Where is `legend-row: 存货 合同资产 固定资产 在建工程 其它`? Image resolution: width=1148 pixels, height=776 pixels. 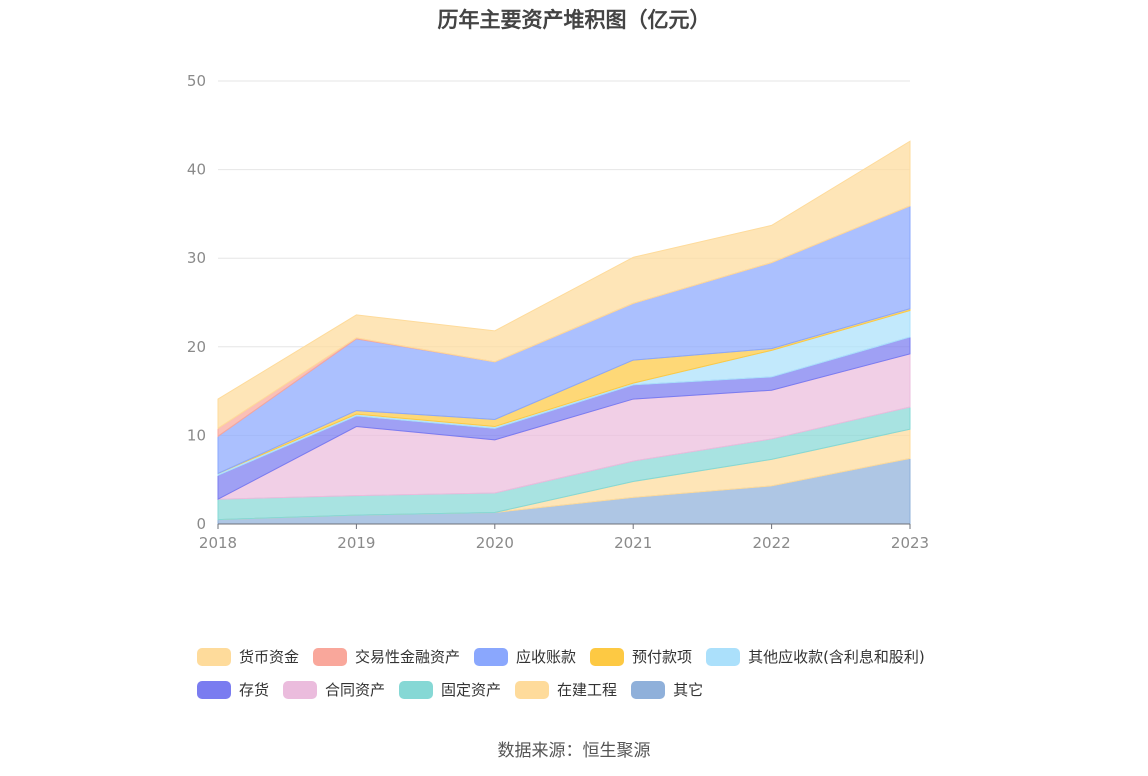
legend-row: 存货 合同资产 固定资产 在建工程 其它 is located at coordinates (597, 689).